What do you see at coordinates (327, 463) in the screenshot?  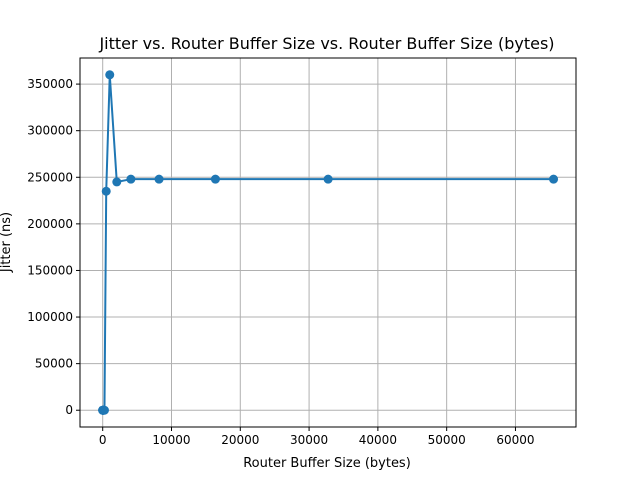 I see `x-axis-label: Router Buffer Size (bytes)` at bounding box center [327, 463].